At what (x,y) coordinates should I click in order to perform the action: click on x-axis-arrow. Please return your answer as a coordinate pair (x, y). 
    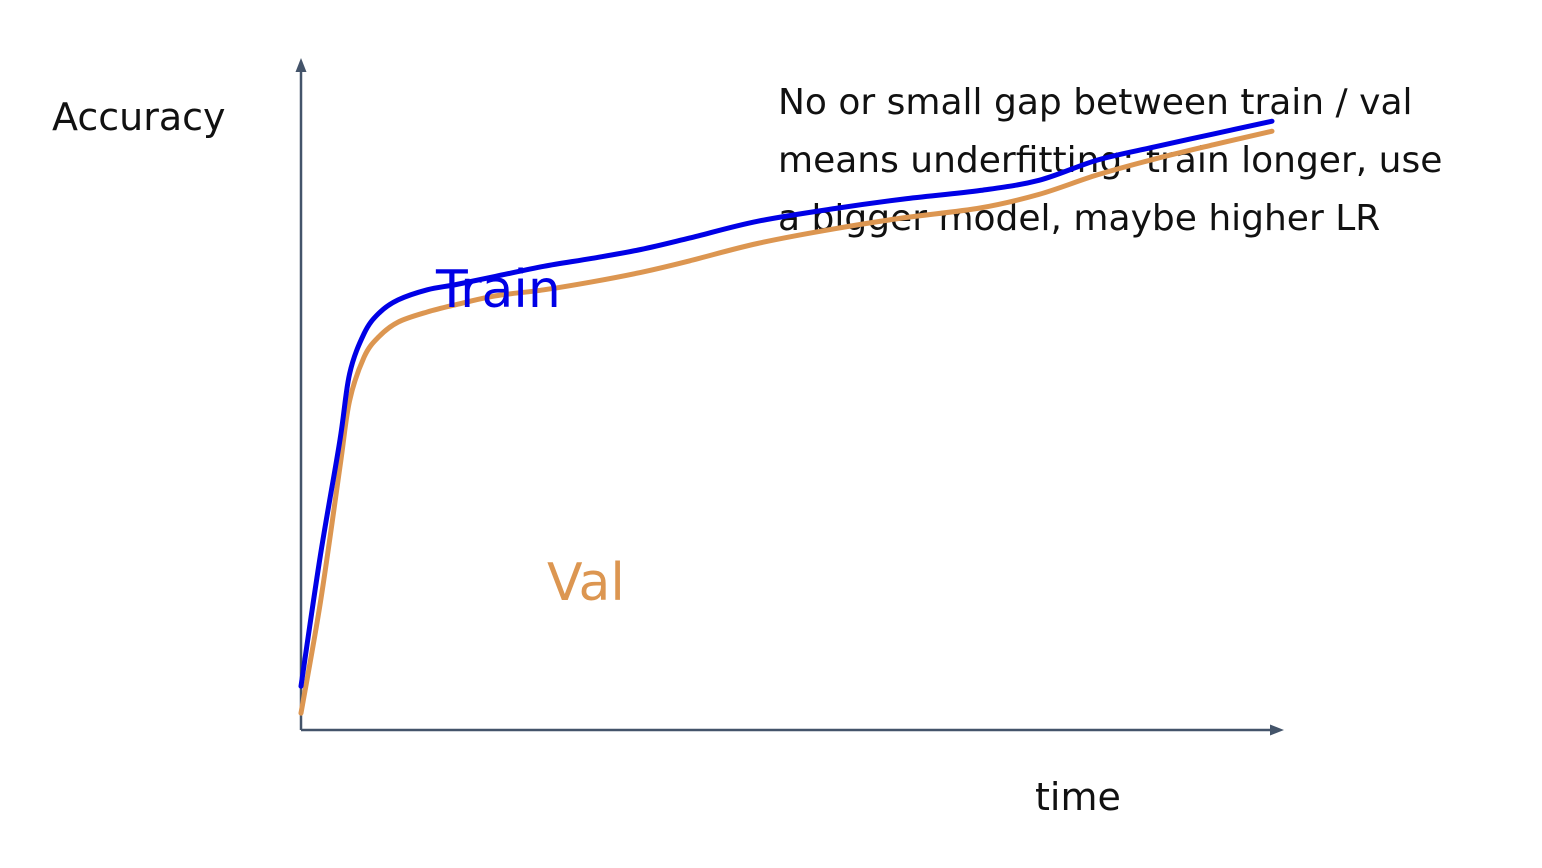
    Looking at the image, I should click on (1277, 730).